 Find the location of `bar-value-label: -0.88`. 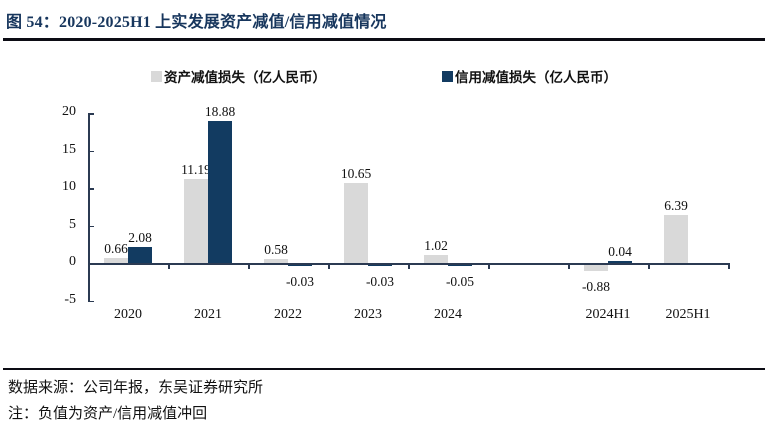

bar-value-label: -0.88 is located at coordinates (596, 286).